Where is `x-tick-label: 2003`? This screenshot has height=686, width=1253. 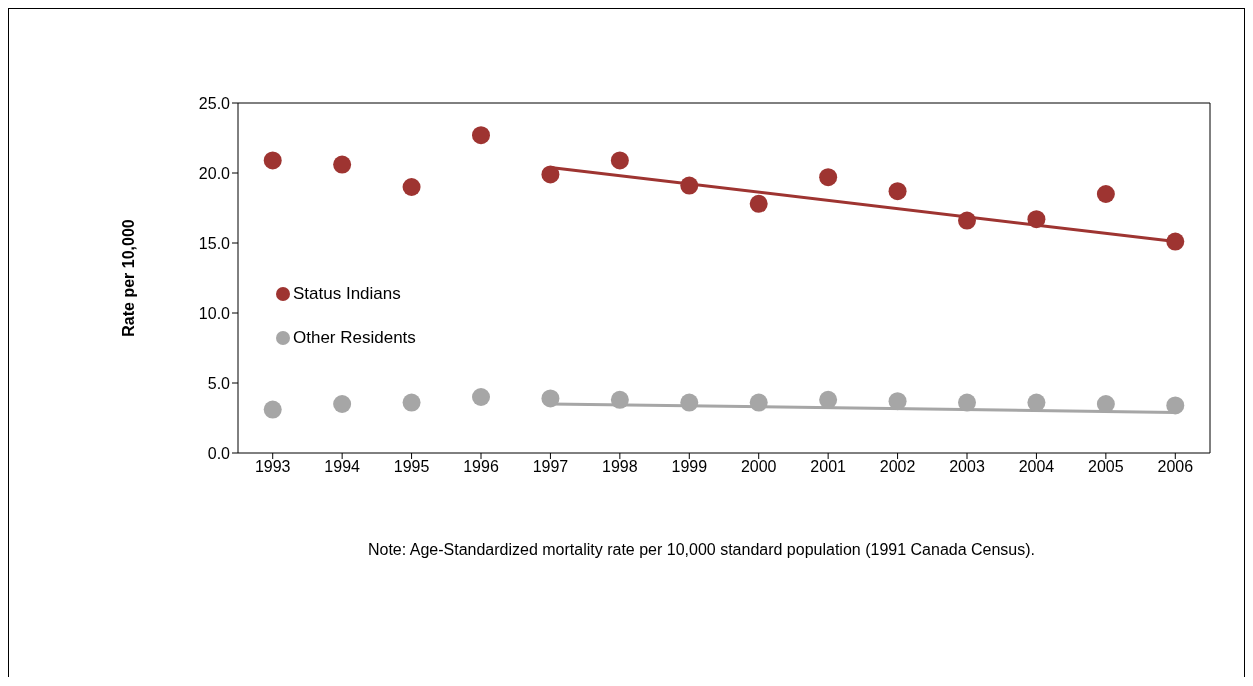
x-tick-label: 2003 is located at coordinates (967, 467).